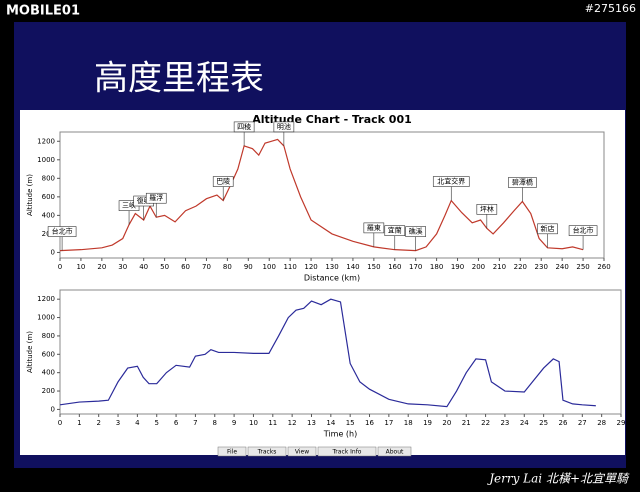  I want to click on x-tick-label: 22, so click(485, 423).